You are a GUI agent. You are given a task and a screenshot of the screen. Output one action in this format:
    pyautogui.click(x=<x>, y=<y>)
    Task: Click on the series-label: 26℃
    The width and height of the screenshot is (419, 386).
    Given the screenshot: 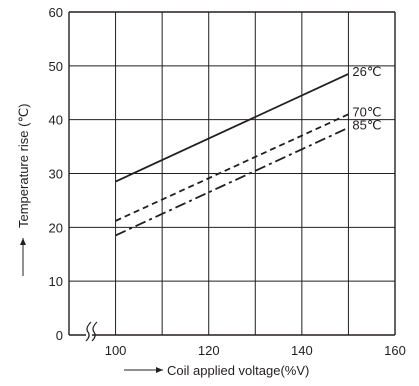 What is the action you would take?
    pyautogui.click(x=366, y=71)
    